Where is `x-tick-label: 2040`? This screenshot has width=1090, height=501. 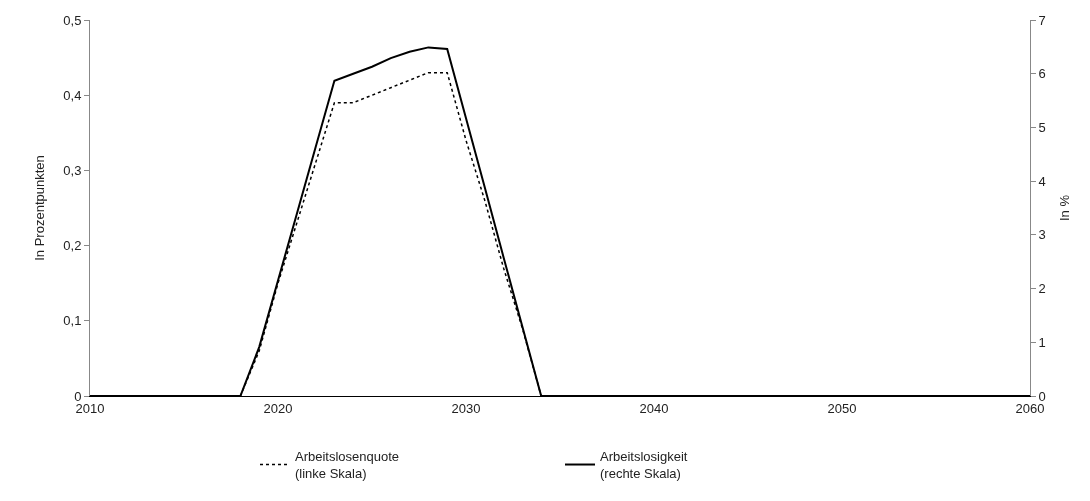 x-tick-label: 2040 is located at coordinates (654, 408).